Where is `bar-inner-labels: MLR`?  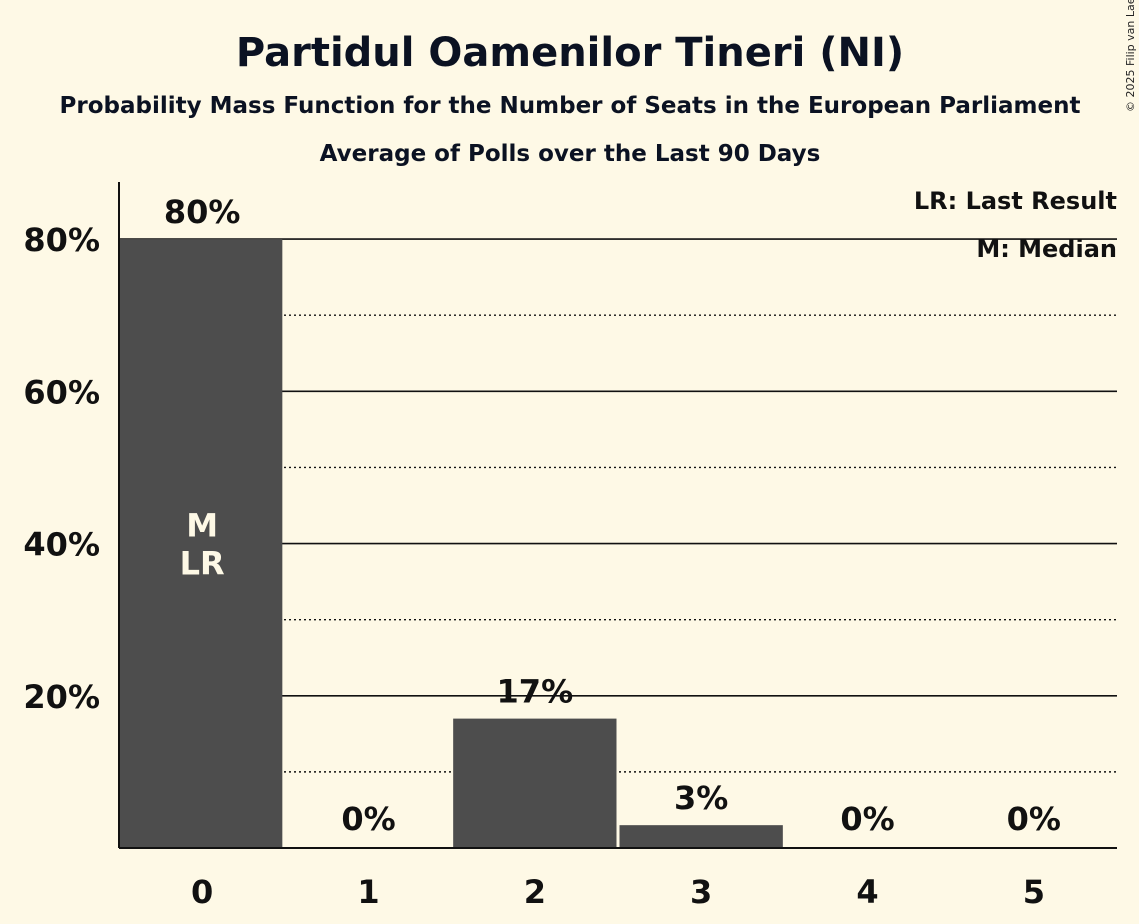
bar-inner-labels: MLR is located at coordinates (202, 545).